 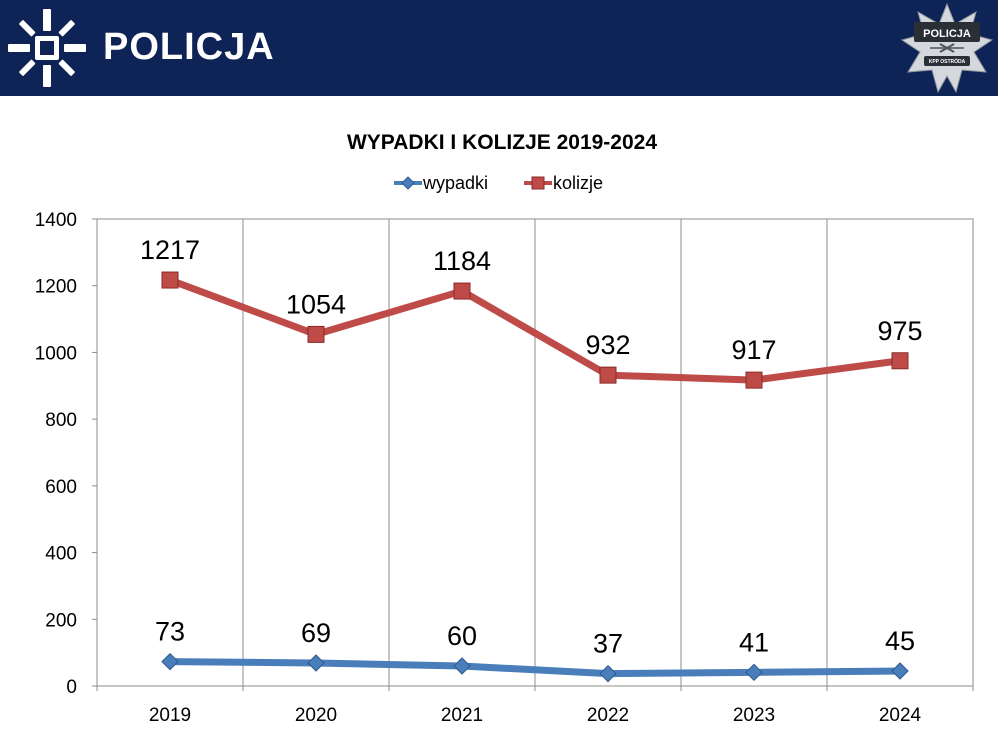 What do you see at coordinates (56, 287) in the screenshot?
I see `y-tick-label: 1200` at bounding box center [56, 287].